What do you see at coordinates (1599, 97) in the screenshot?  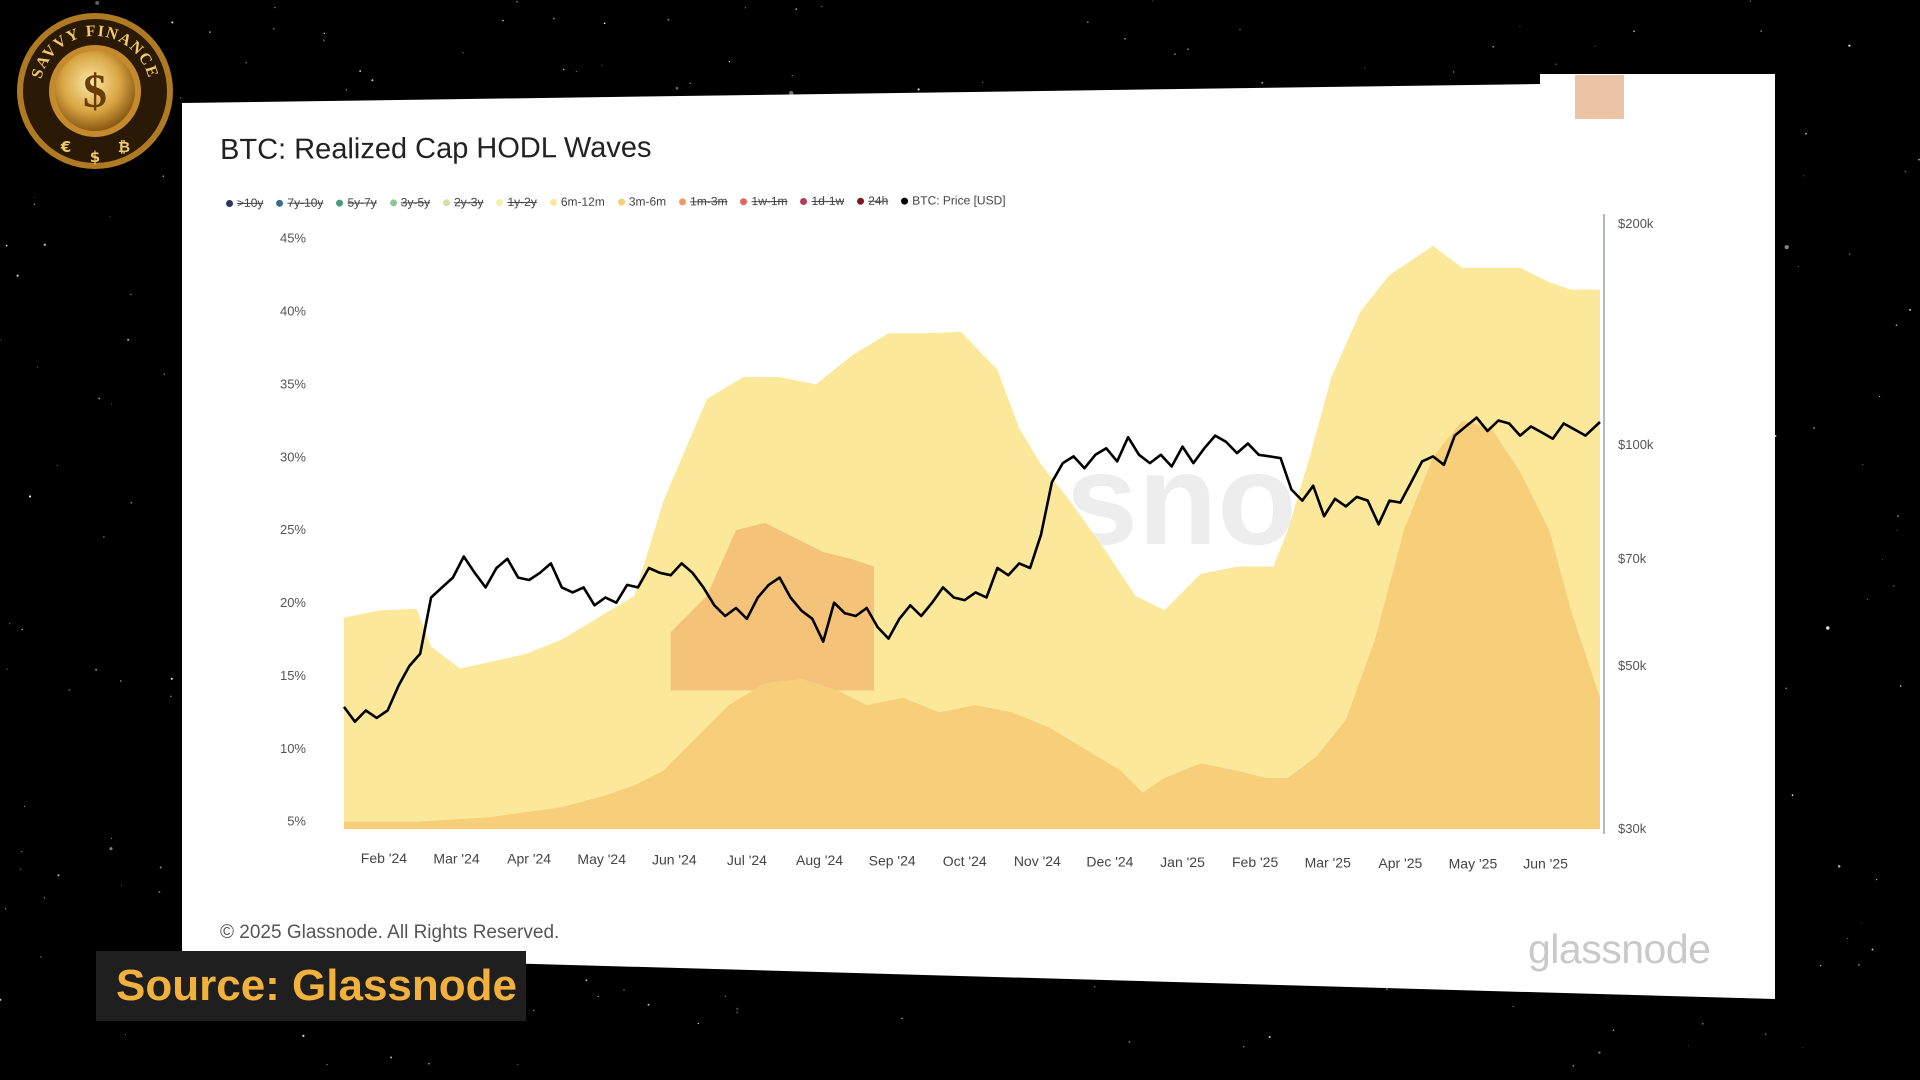 I see `corner-swatch` at bounding box center [1599, 97].